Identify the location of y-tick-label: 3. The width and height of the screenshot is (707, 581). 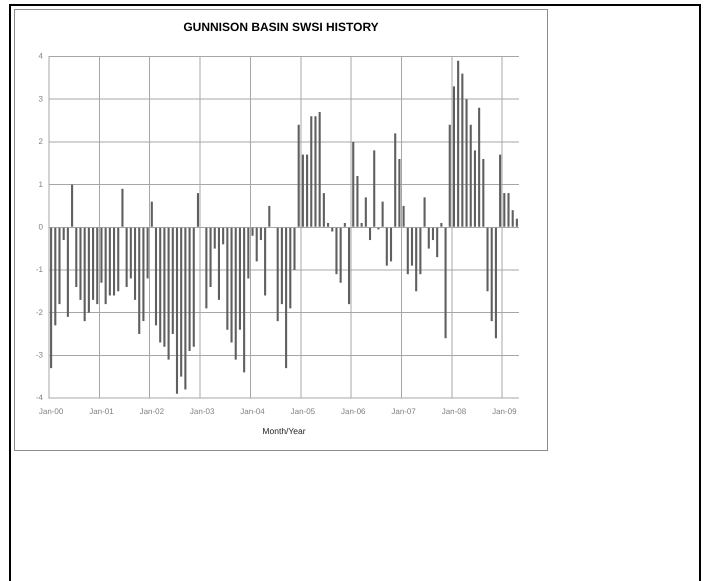
(41, 99).